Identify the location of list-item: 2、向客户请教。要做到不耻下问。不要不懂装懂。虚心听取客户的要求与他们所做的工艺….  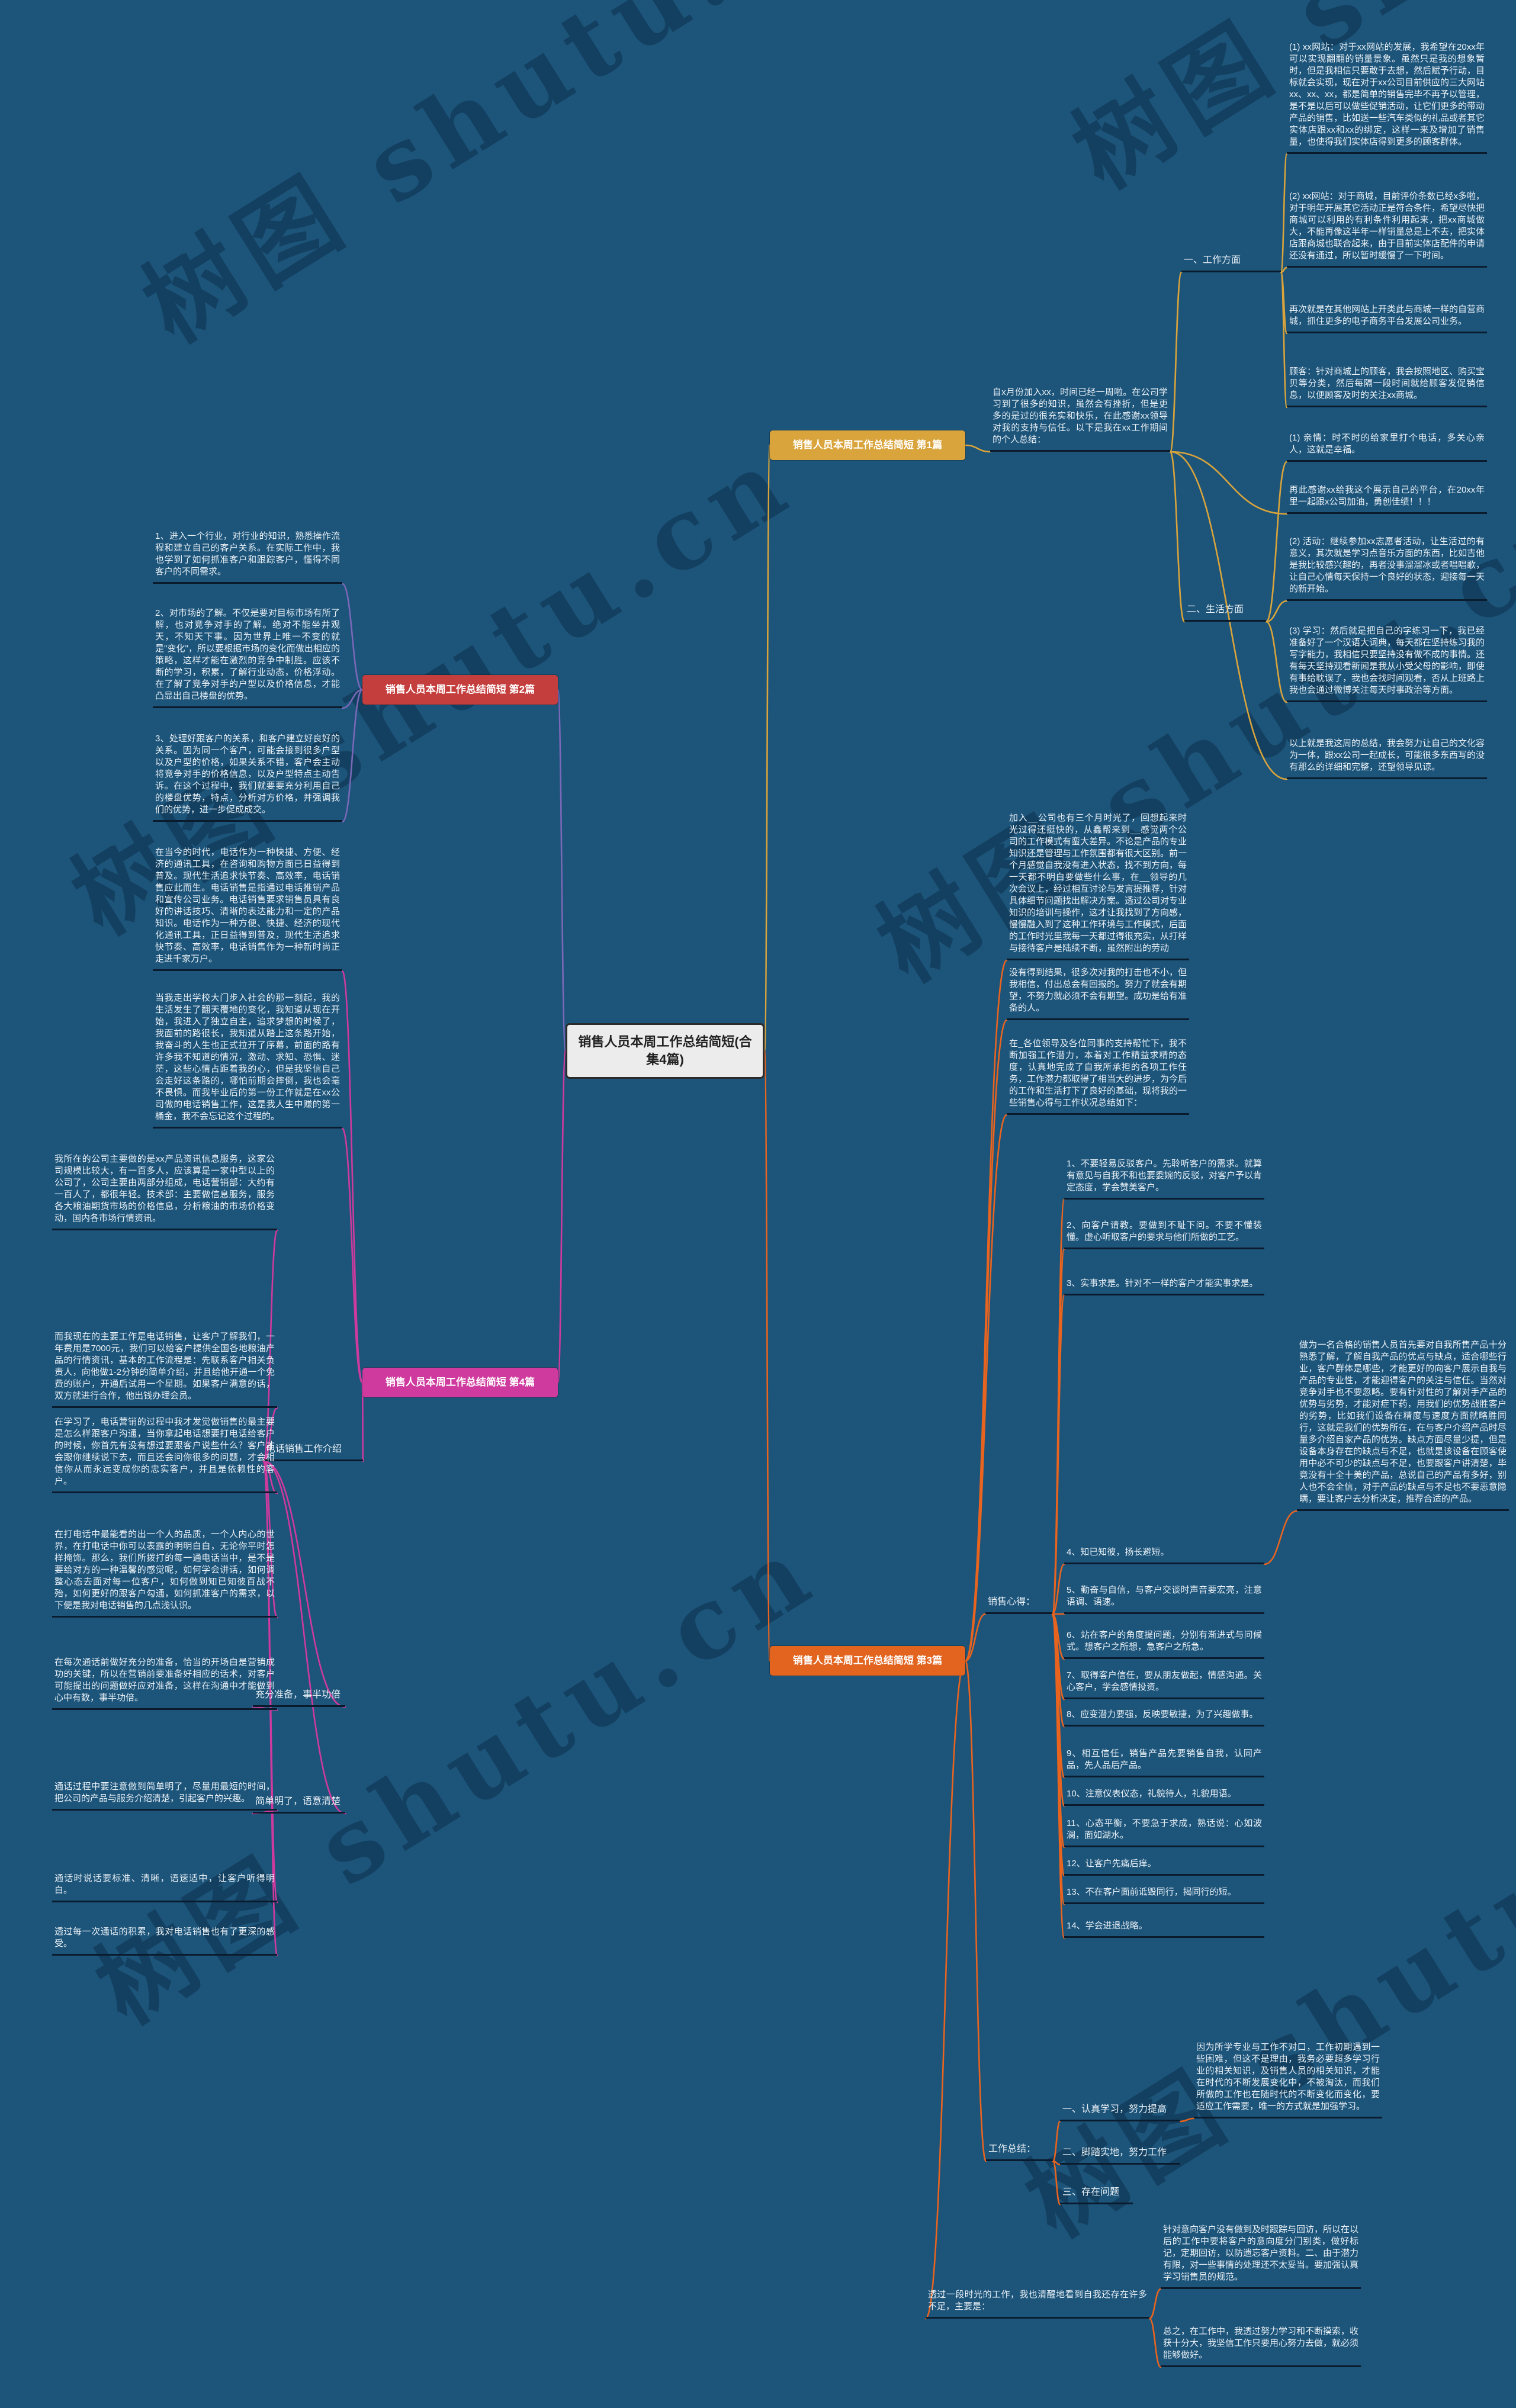
(1164, 1234).